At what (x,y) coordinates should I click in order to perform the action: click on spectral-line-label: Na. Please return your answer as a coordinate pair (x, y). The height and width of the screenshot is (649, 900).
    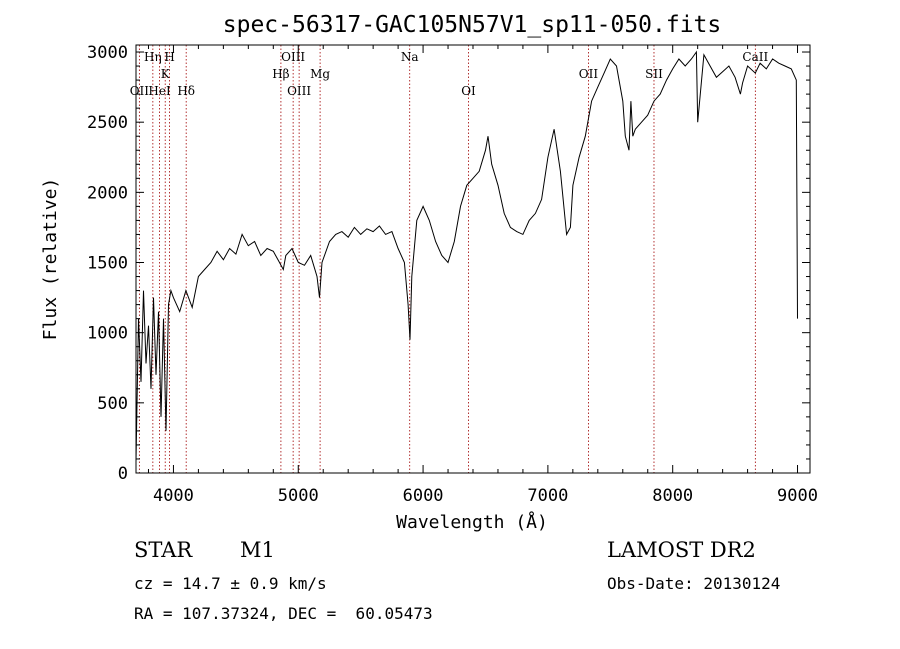
    Looking at the image, I should click on (410, 57).